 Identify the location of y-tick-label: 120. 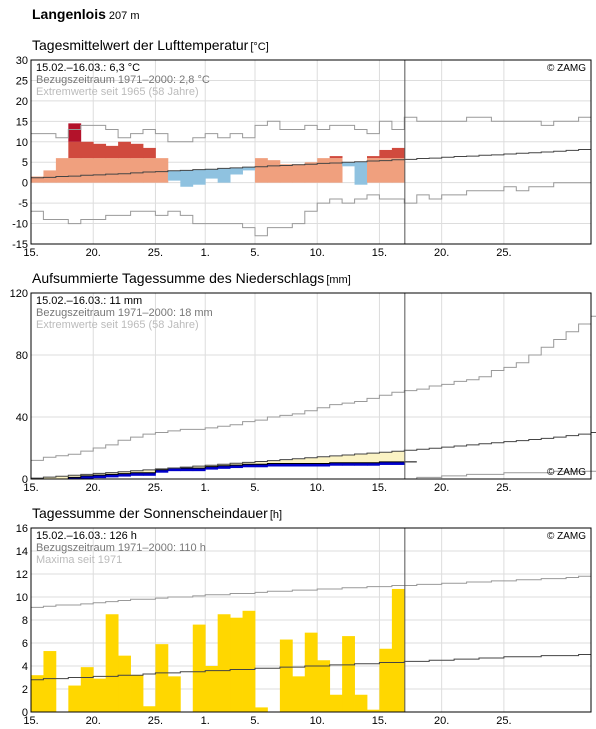
(19, 294).